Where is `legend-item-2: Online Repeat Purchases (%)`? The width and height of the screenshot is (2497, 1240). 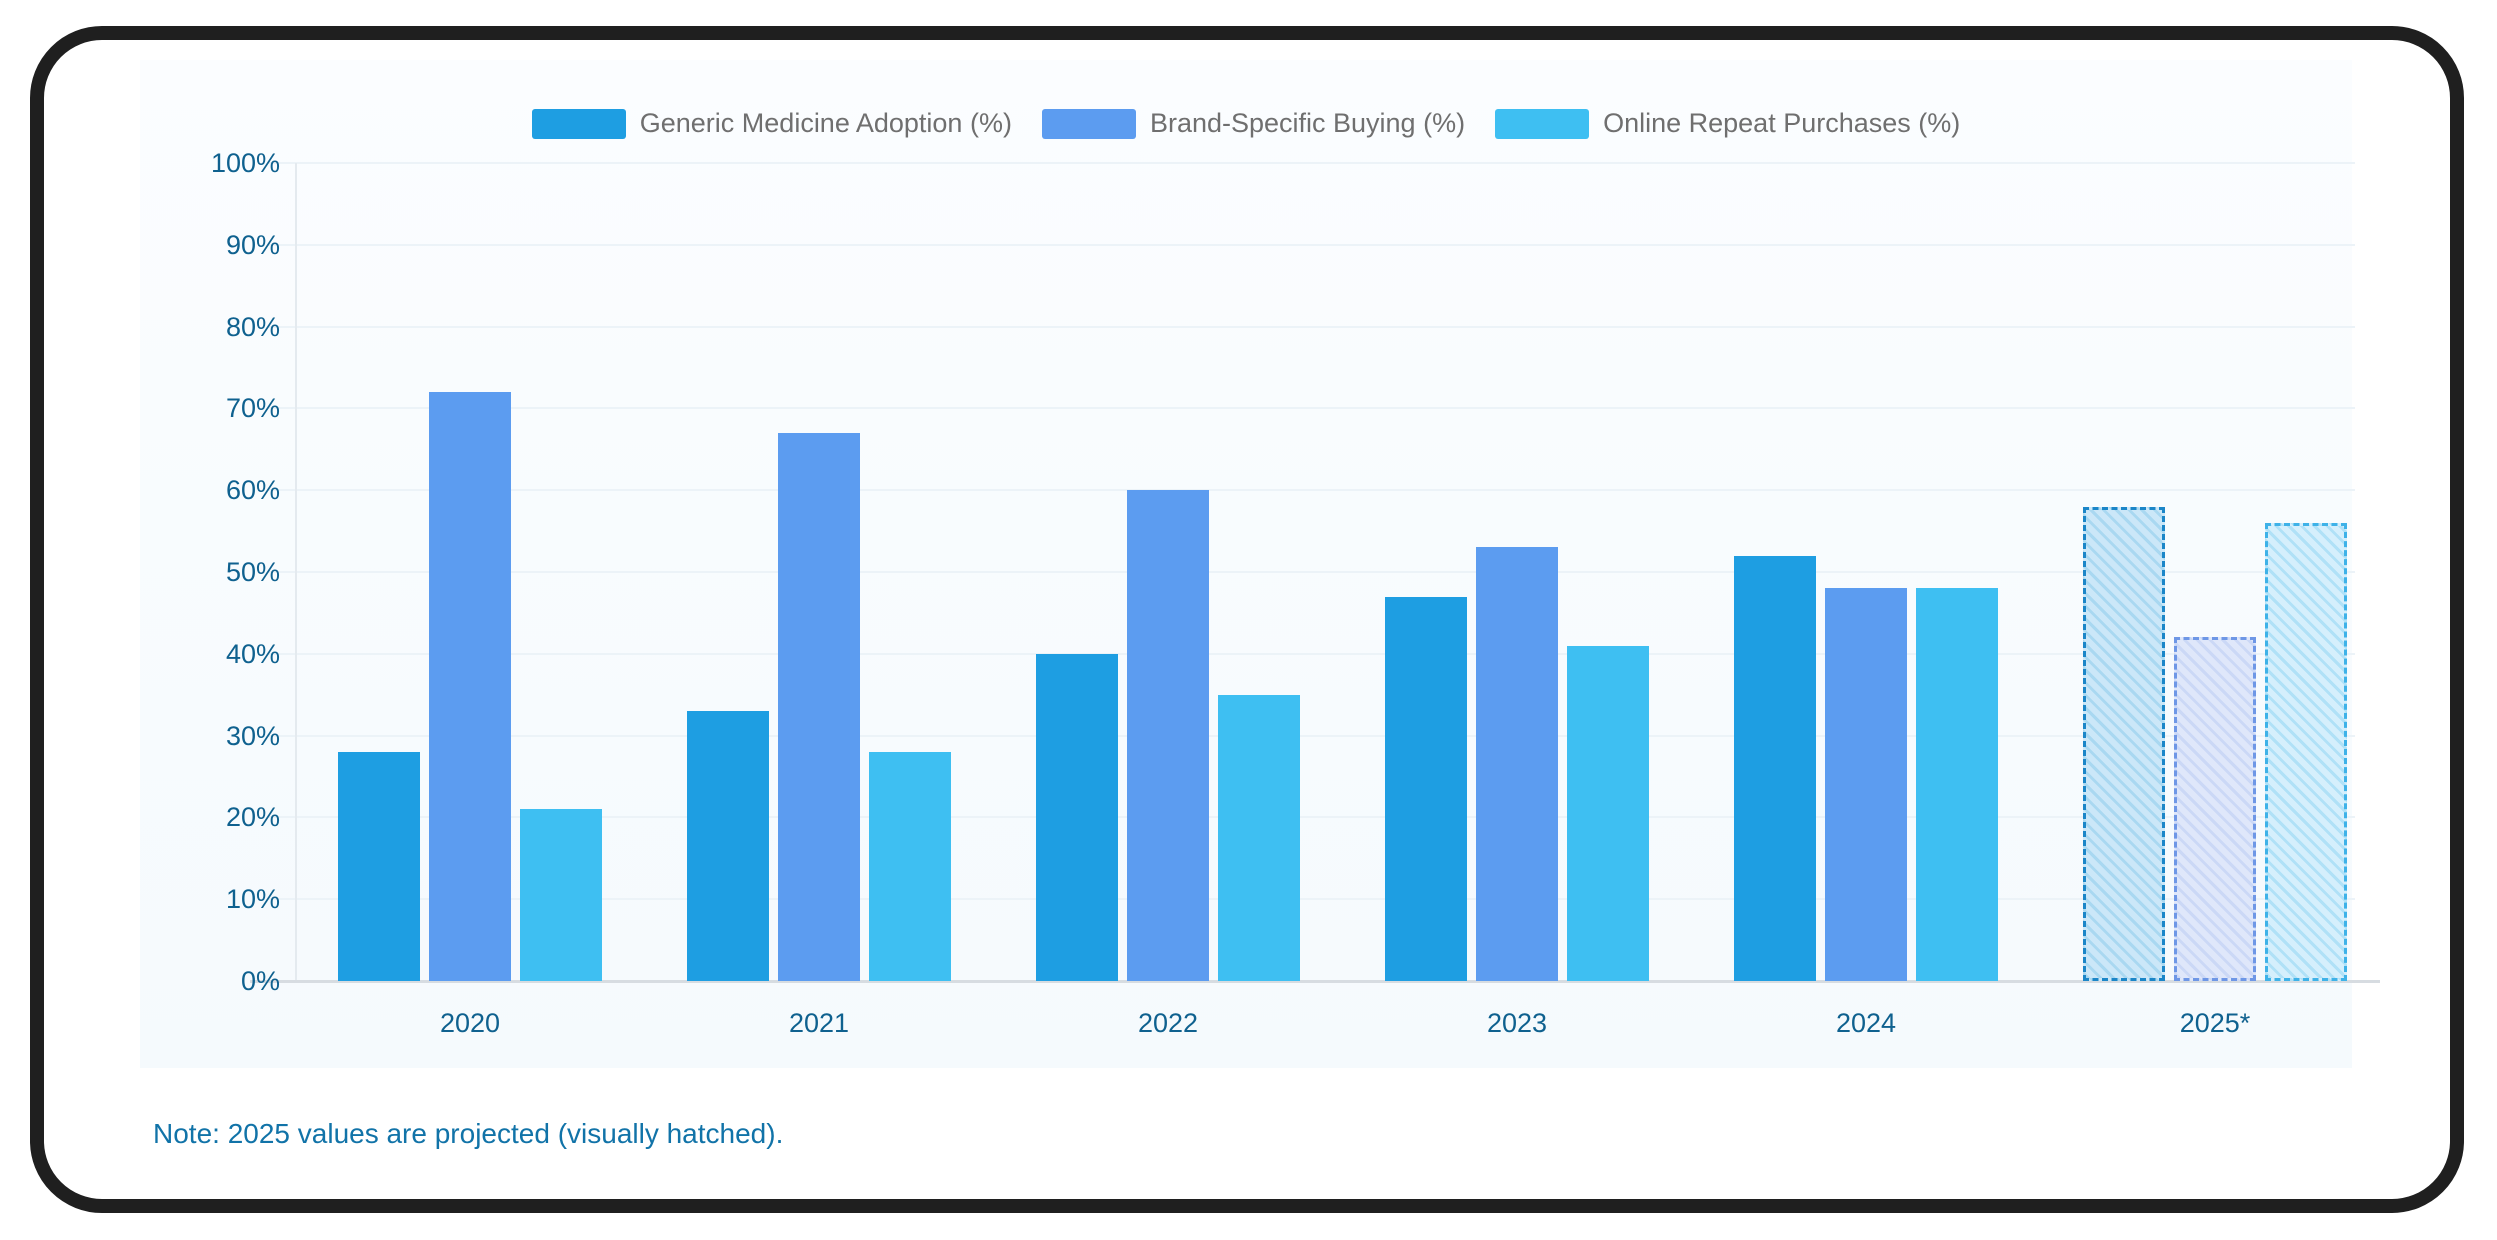
legend-item-2: Online Repeat Purchases (%) is located at coordinates (1727, 123).